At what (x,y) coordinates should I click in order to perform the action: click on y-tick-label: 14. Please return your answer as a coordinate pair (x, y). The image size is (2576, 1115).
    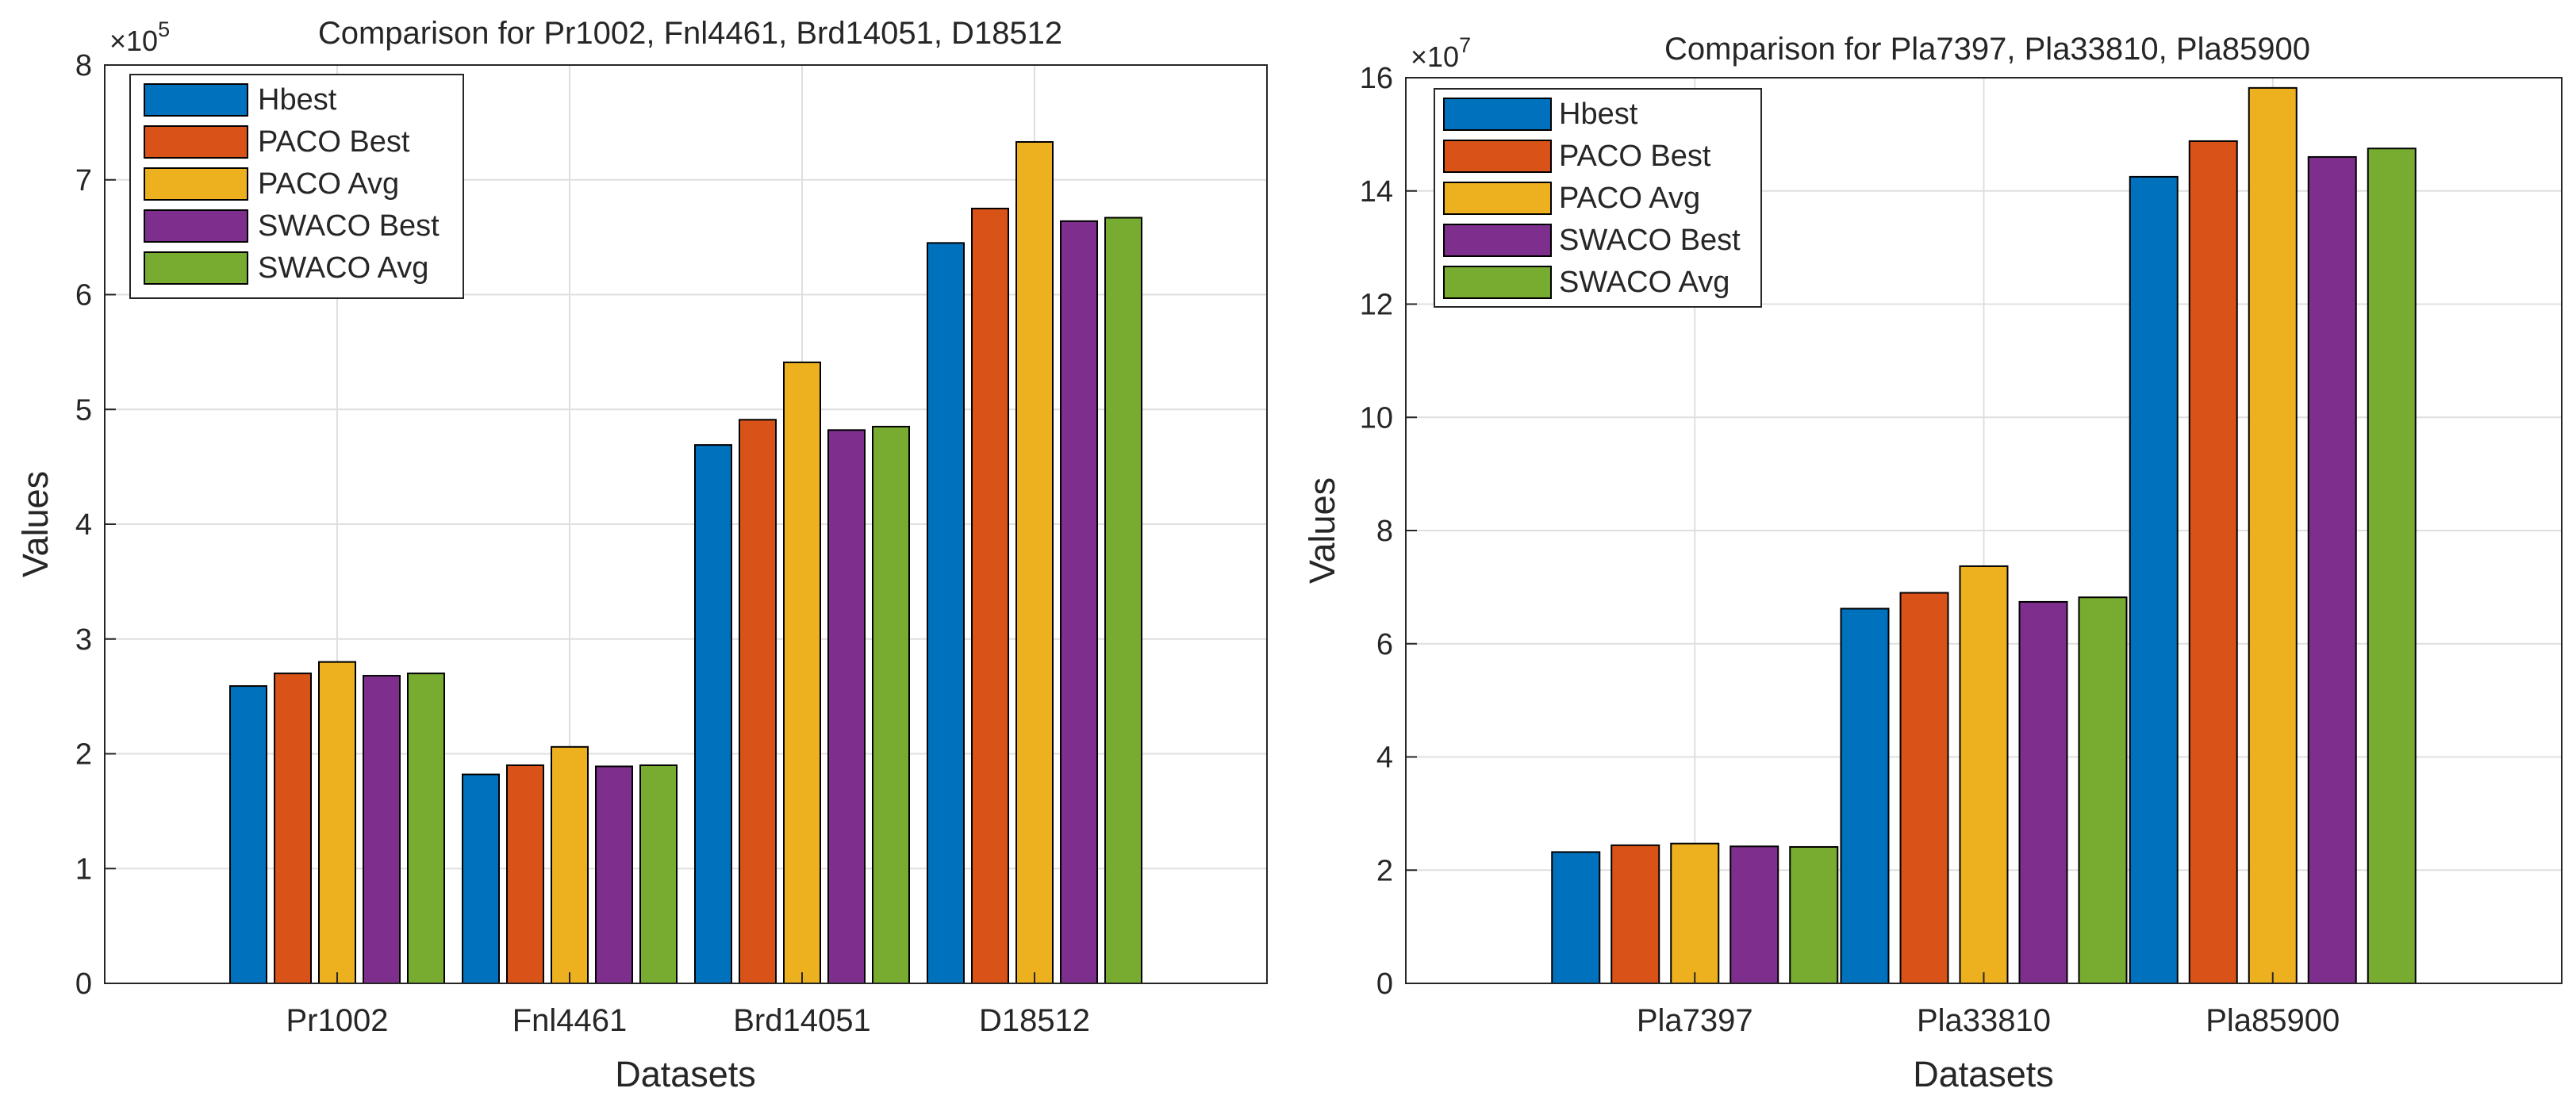
    Looking at the image, I should click on (1376, 192).